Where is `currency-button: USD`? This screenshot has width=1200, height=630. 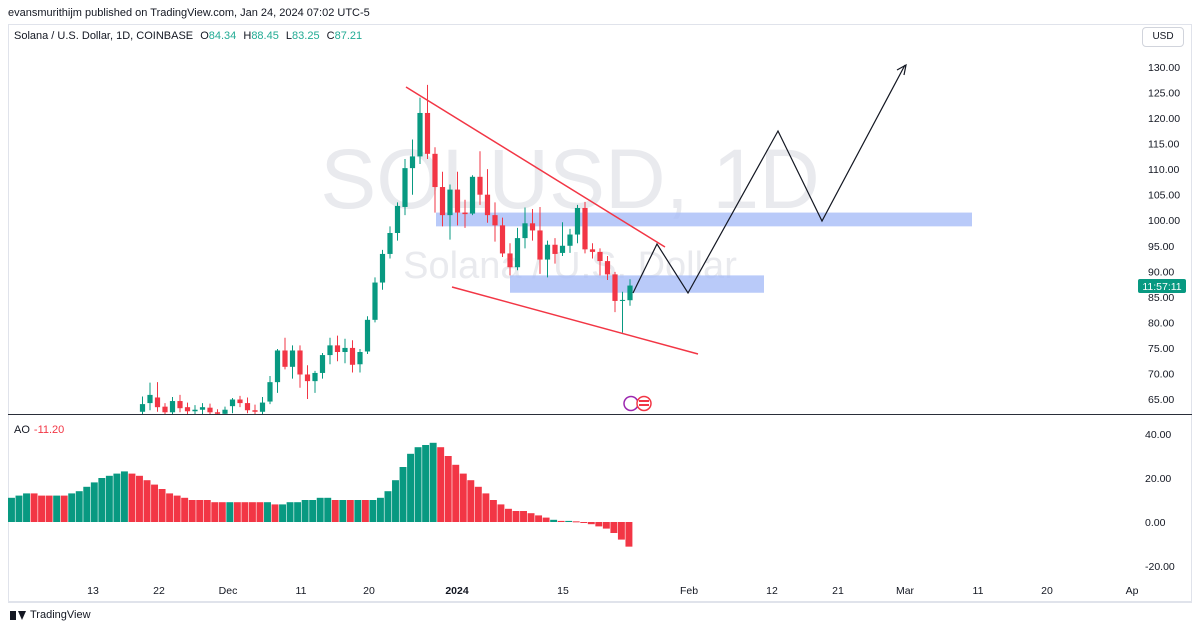 currency-button: USD is located at coordinates (1163, 37).